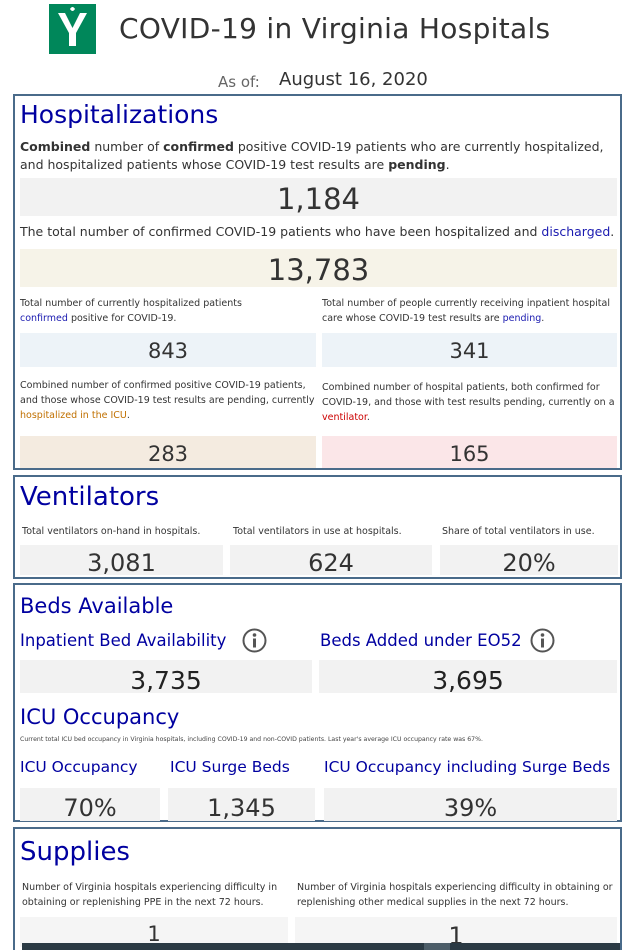  Describe the element at coordinates (90, 497) in the screenshot. I see `ventilators-title: Ventilators` at that location.